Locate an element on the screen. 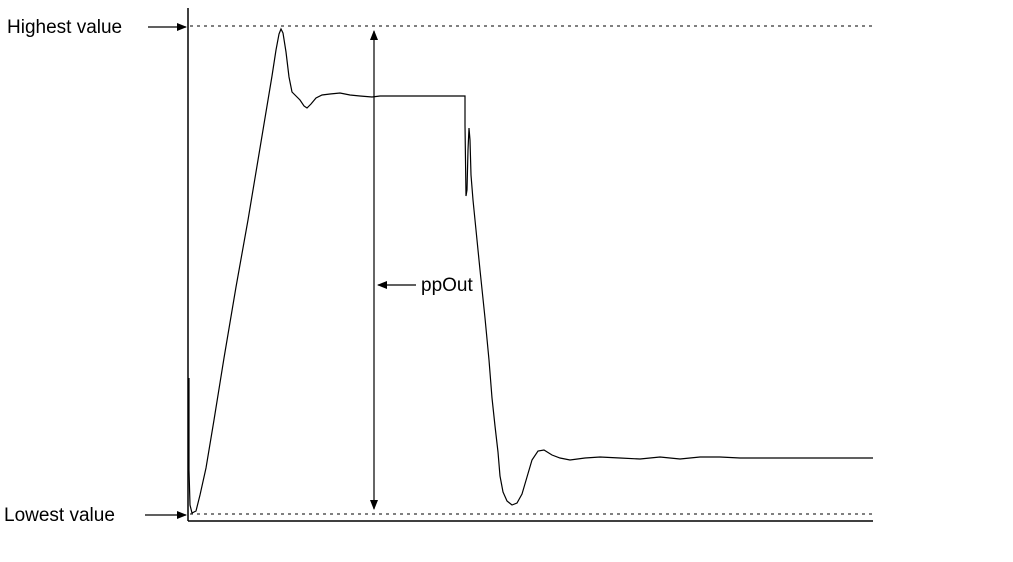 The image size is (1013, 562). signal-label: ppOut is located at coordinates (447, 285).